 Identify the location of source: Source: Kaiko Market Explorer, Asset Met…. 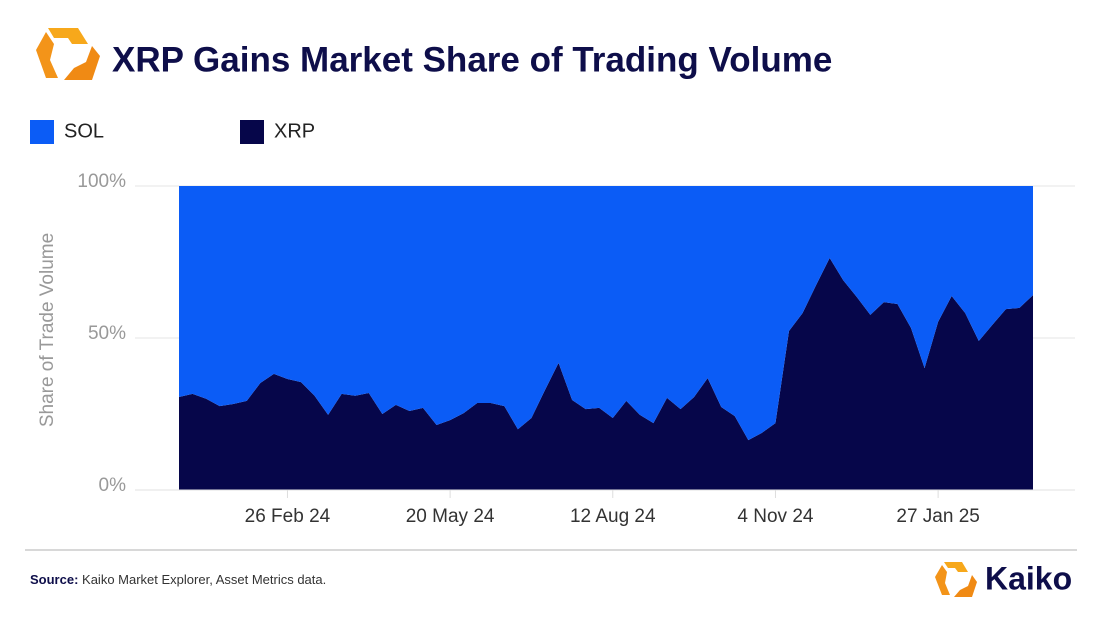
(178, 579).